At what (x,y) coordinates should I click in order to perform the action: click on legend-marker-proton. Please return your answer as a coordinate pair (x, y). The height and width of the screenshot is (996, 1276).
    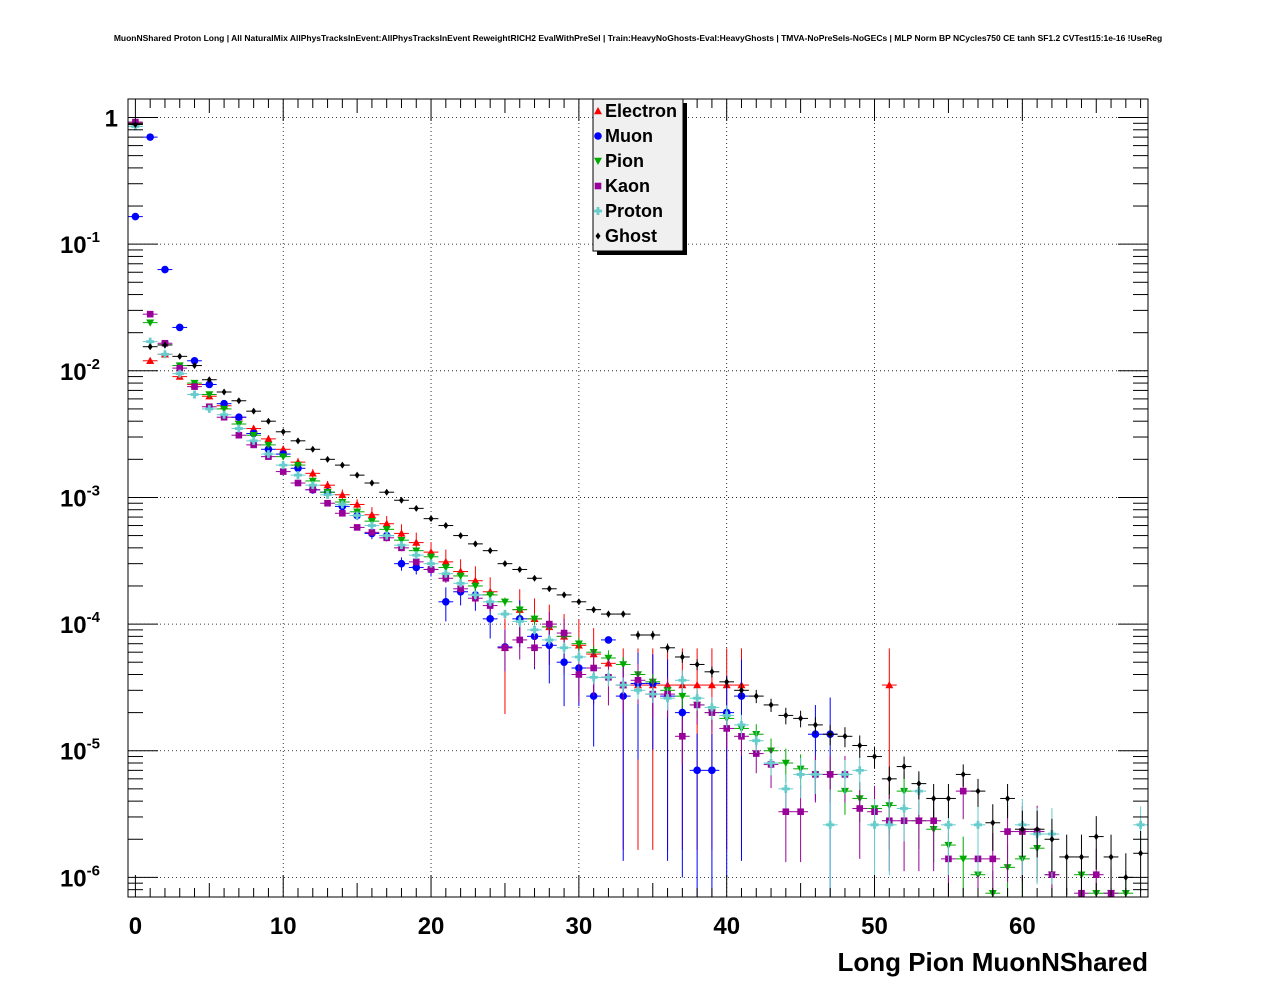
    Looking at the image, I should click on (598, 211).